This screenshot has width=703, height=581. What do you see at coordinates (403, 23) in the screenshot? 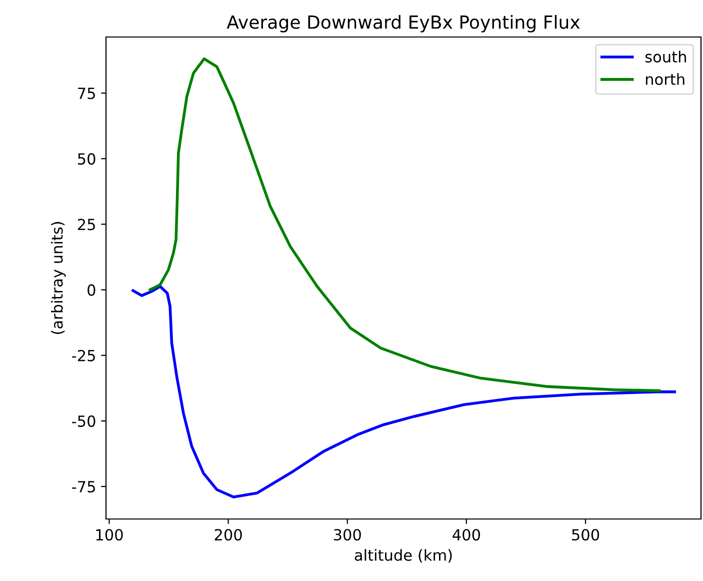
I see `chart-title: Average Downward EyBx Poynting Flux` at bounding box center [403, 23].